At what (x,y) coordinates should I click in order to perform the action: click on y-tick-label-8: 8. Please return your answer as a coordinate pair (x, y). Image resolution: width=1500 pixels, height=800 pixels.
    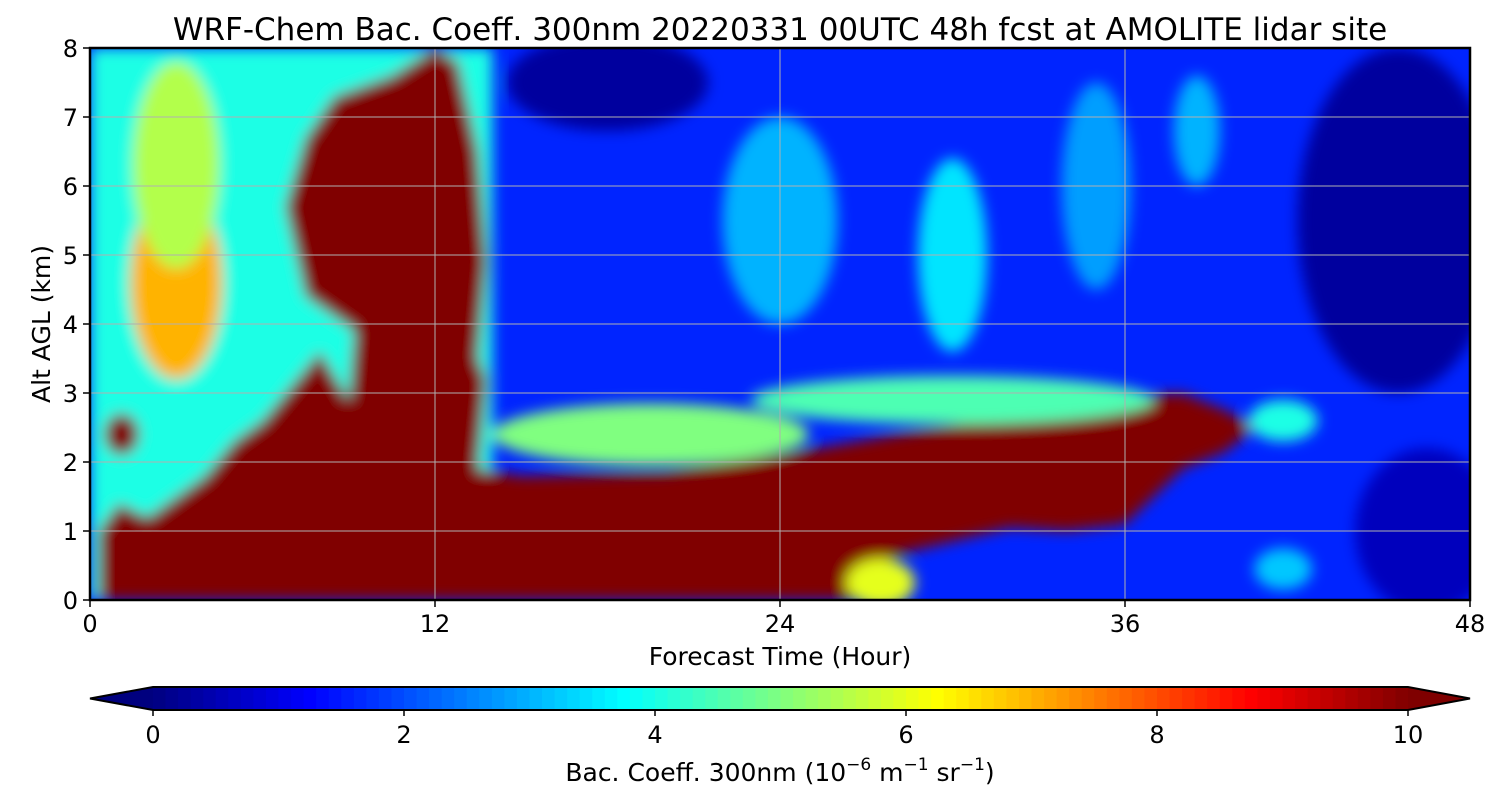
    Looking at the image, I should click on (70, 49).